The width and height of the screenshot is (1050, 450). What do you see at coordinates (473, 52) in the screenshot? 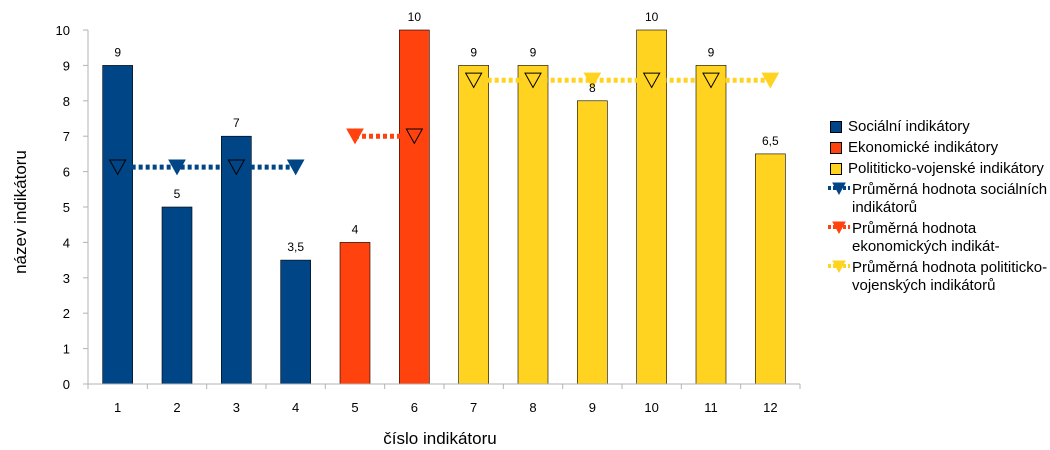
I see `bar-value-label-7: 9` at bounding box center [473, 52].